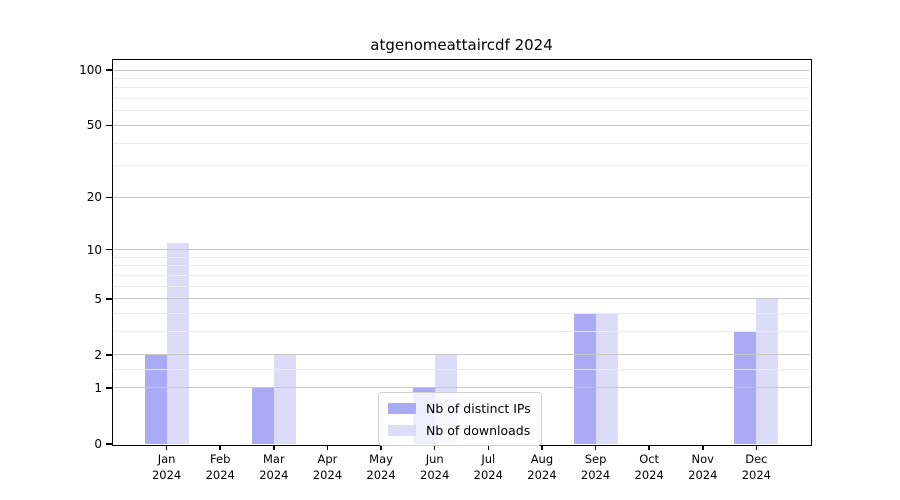 Image resolution: width=900 pixels, height=500 pixels. I want to click on y-tick-label: 100, so click(90, 70).